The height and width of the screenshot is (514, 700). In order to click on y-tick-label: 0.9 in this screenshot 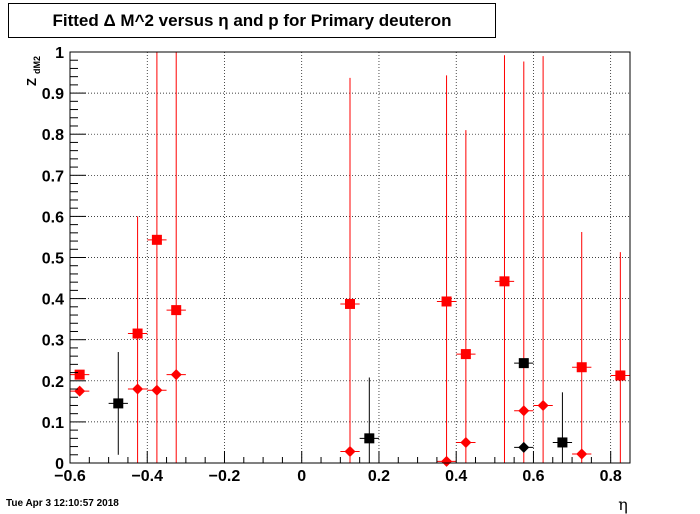, I will do `click(53, 94)`.